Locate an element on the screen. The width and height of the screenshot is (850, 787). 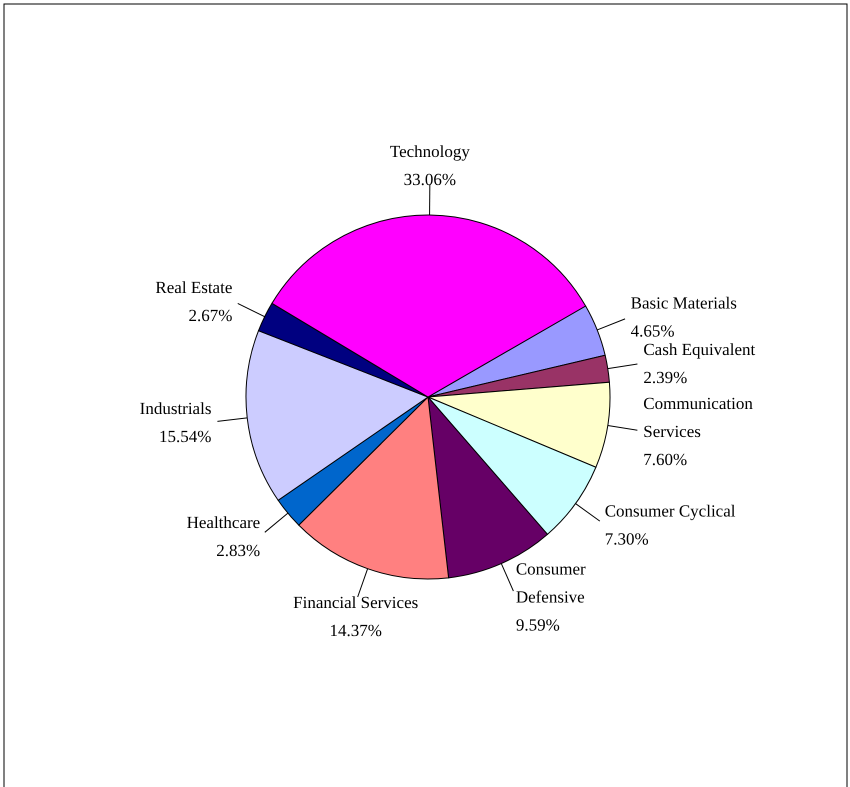
data-label: 2.39% is located at coordinates (665, 378).